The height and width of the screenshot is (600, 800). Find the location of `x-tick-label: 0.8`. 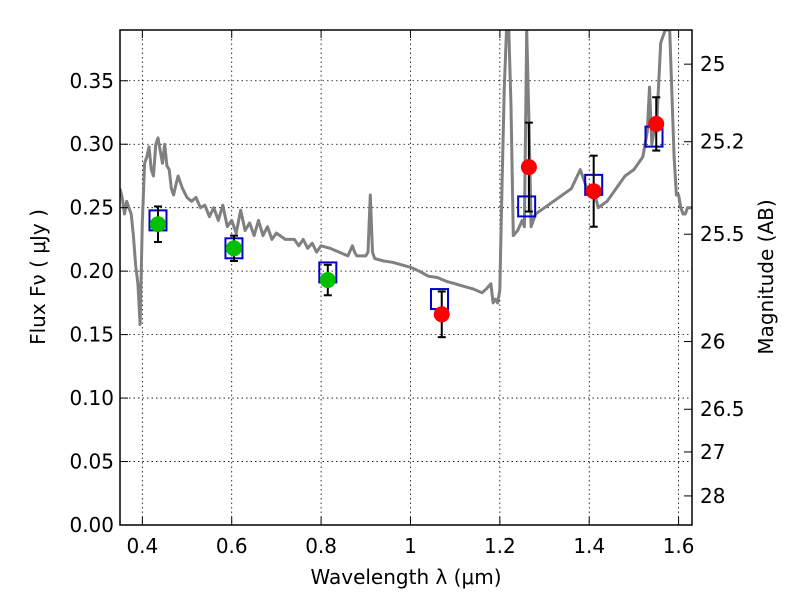

x-tick-label: 0.8 is located at coordinates (321, 546).